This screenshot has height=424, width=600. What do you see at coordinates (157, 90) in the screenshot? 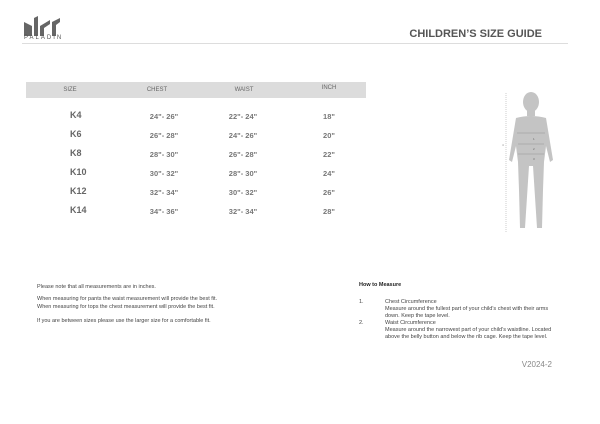
I see `column-header-chest: CHEST` at bounding box center [157, 90].